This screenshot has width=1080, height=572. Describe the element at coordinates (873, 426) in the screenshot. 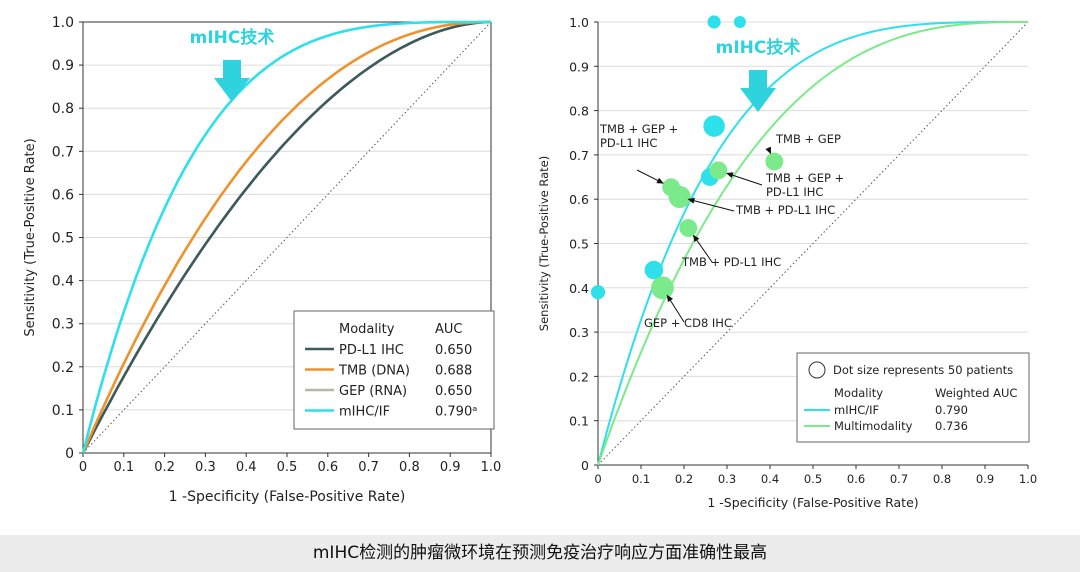

I see `legend-modality: Multimodality` at that location.